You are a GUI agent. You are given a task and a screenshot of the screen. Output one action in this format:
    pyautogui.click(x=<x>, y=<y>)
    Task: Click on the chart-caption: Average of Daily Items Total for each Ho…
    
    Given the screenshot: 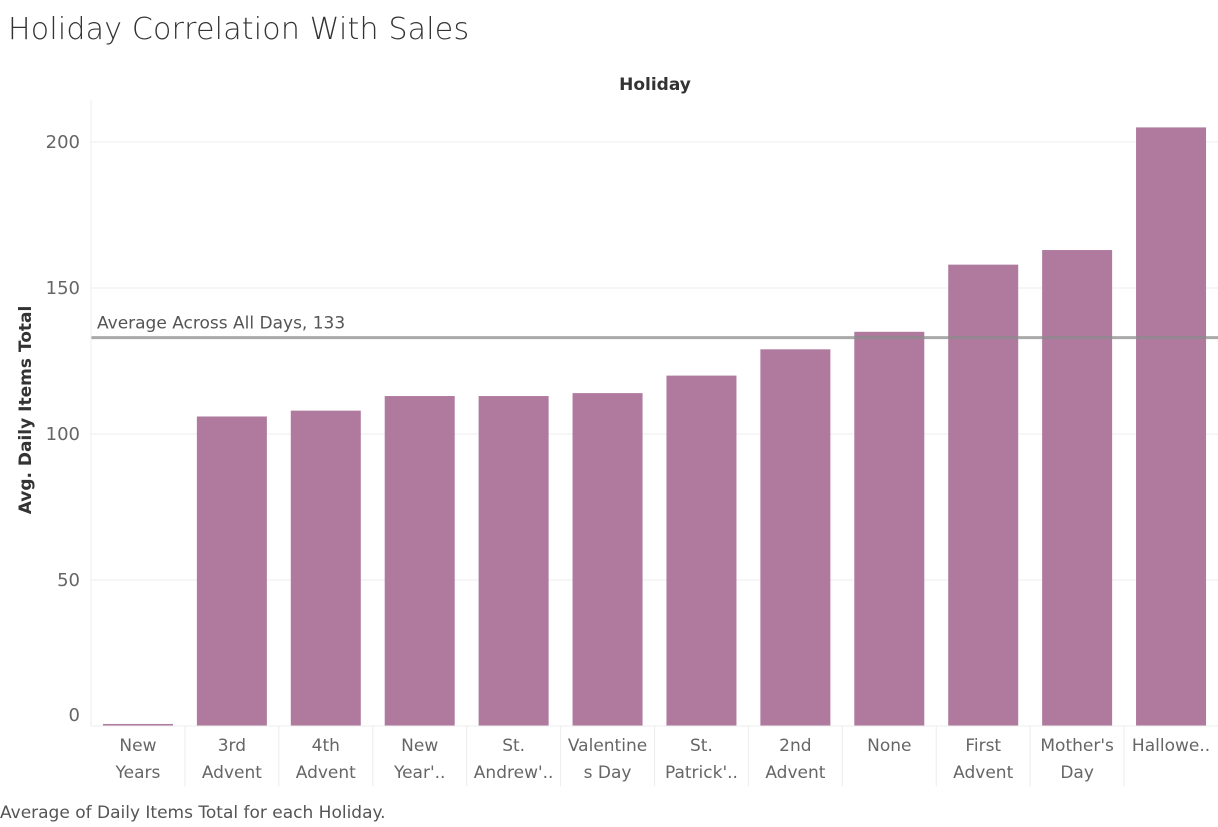 What is the action you would take?
    pyautogui.click(x=193, y=813)
    